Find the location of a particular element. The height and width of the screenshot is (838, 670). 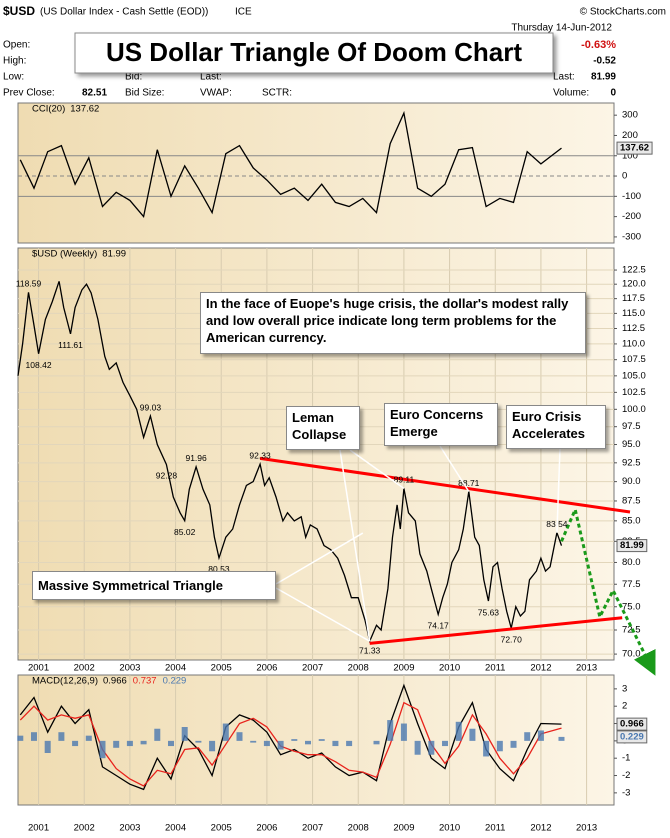

last-value-label: 81.99 is located at coordinates (632, 545).